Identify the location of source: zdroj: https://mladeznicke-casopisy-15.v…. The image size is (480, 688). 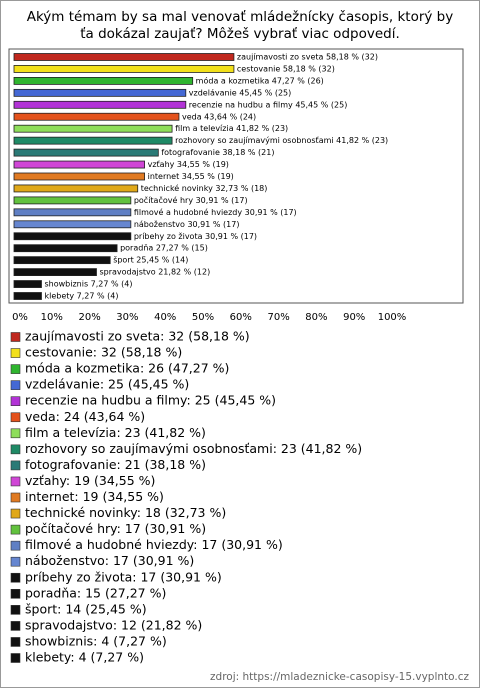
(339, 677).